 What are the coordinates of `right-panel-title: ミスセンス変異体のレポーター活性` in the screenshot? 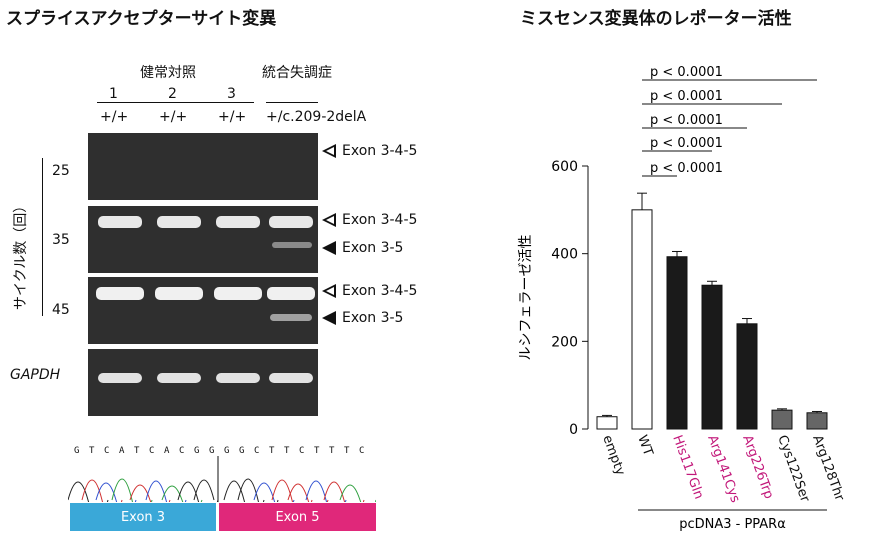 It's located at (656, 19).